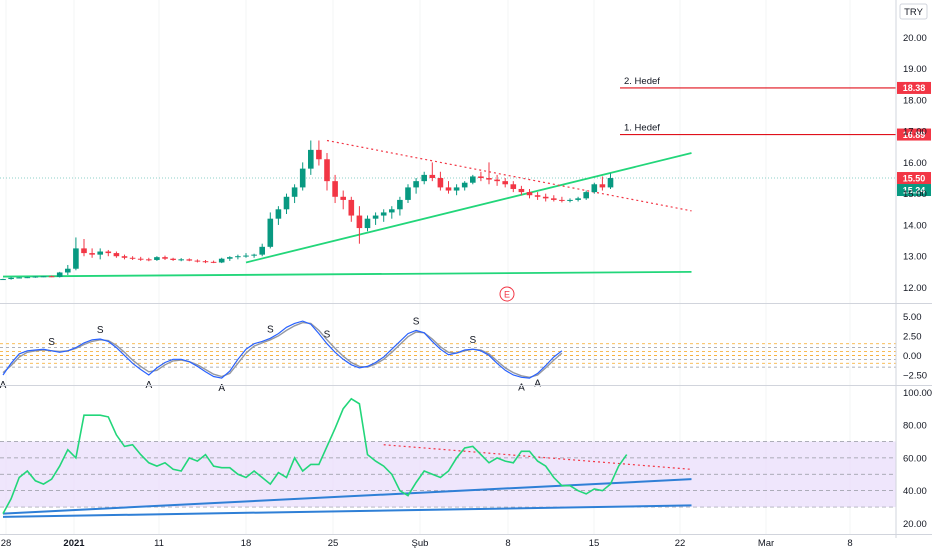 Image resolution: width=932 pixels, height=550 pixels. What do you see at coordinates (315, 455) in the screenshot?
I see `rsi-line` at bounding box center [315, 455].